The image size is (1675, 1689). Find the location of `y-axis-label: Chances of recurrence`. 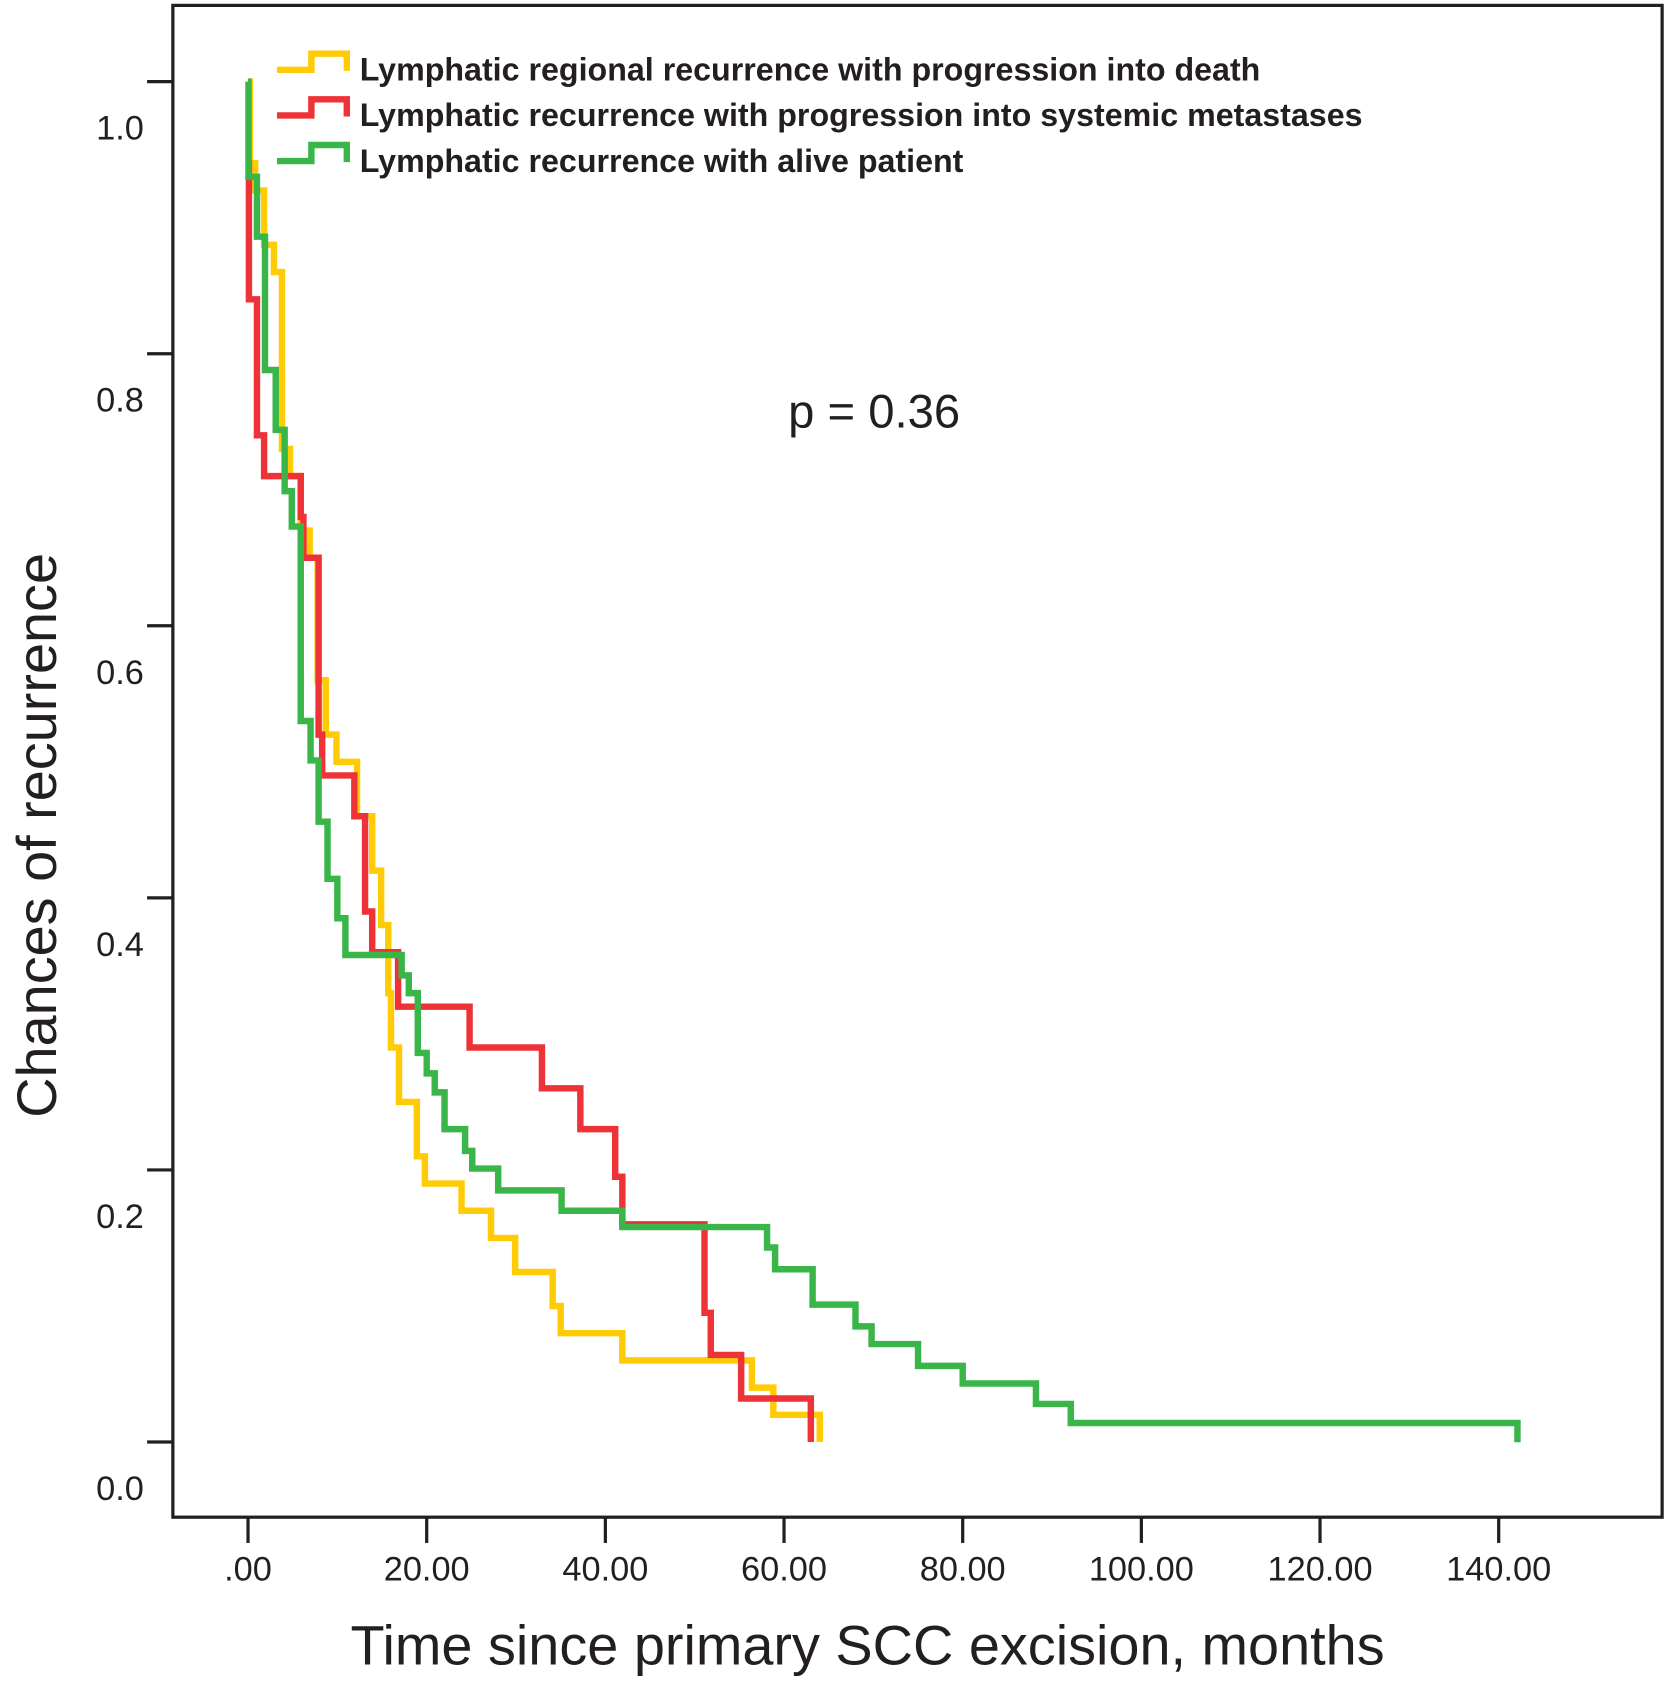

y-axis-label: Chances of recurrence is located at coordinates (36, 835).